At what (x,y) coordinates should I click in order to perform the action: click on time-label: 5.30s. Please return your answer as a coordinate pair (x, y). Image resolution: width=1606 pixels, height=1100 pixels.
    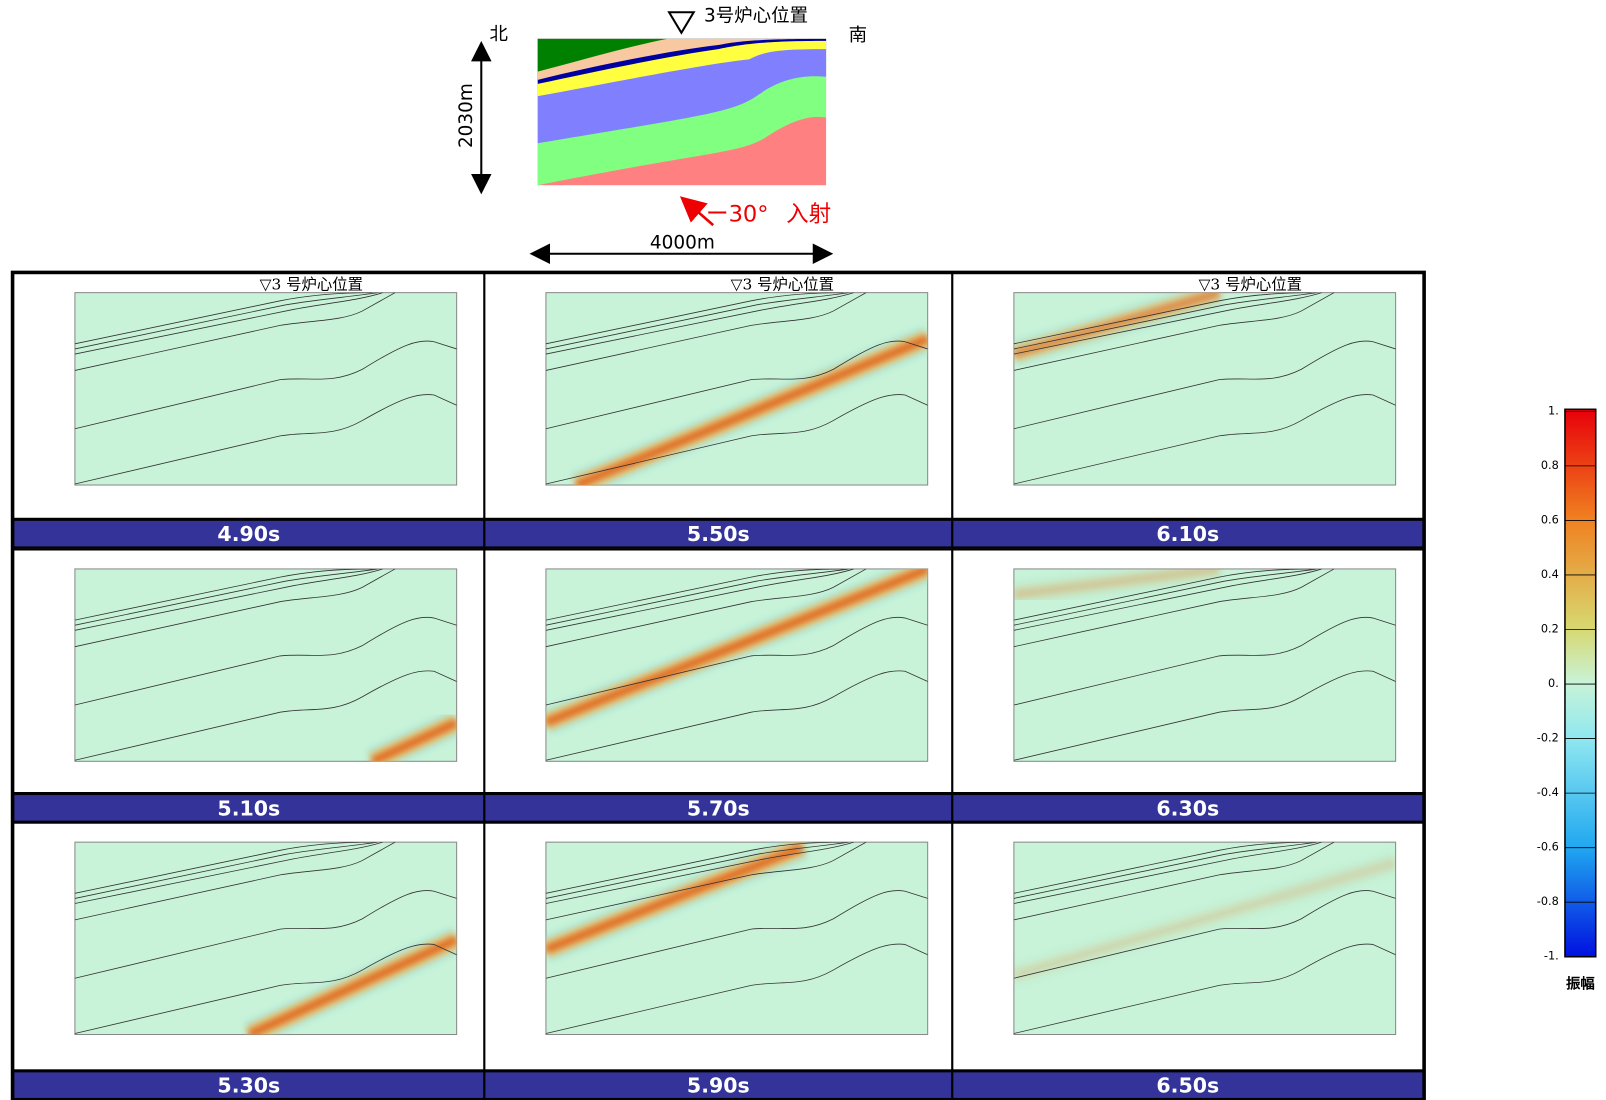
    Looking at the image, I should click on (248, 1086).